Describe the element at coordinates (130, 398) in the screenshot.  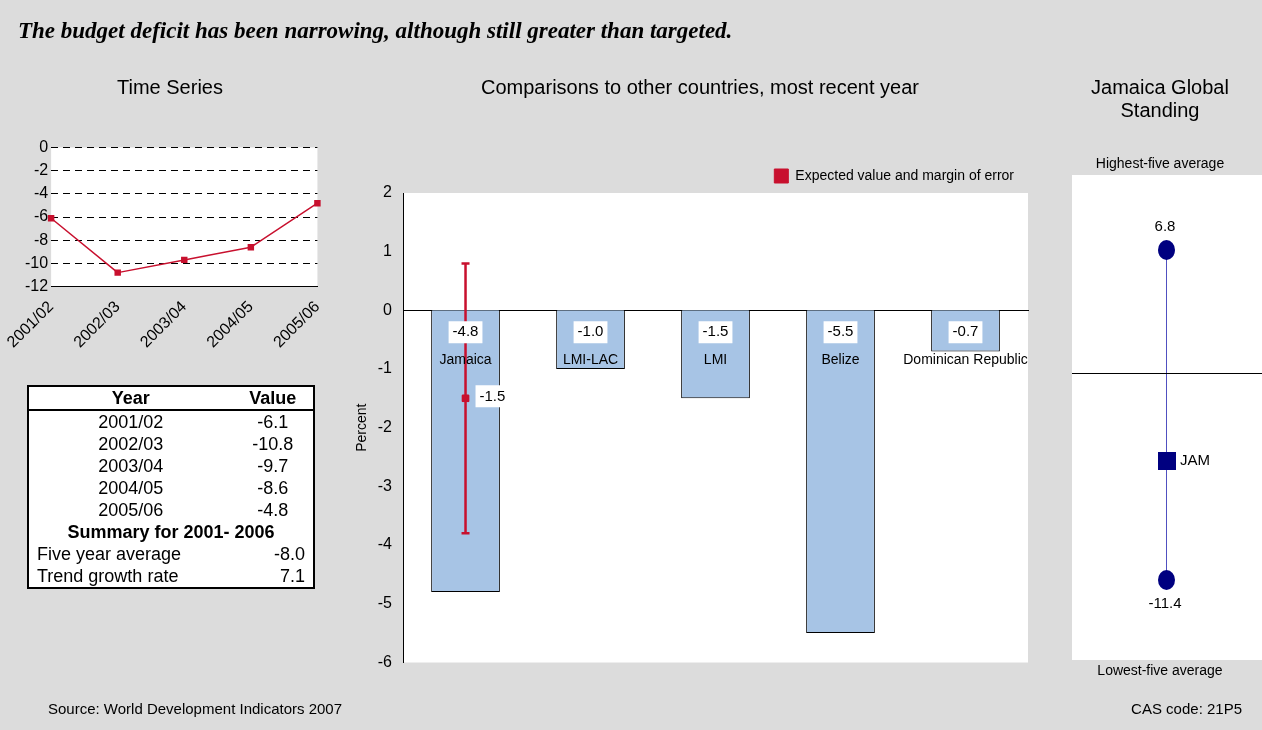
I see `text: Year` at that location.